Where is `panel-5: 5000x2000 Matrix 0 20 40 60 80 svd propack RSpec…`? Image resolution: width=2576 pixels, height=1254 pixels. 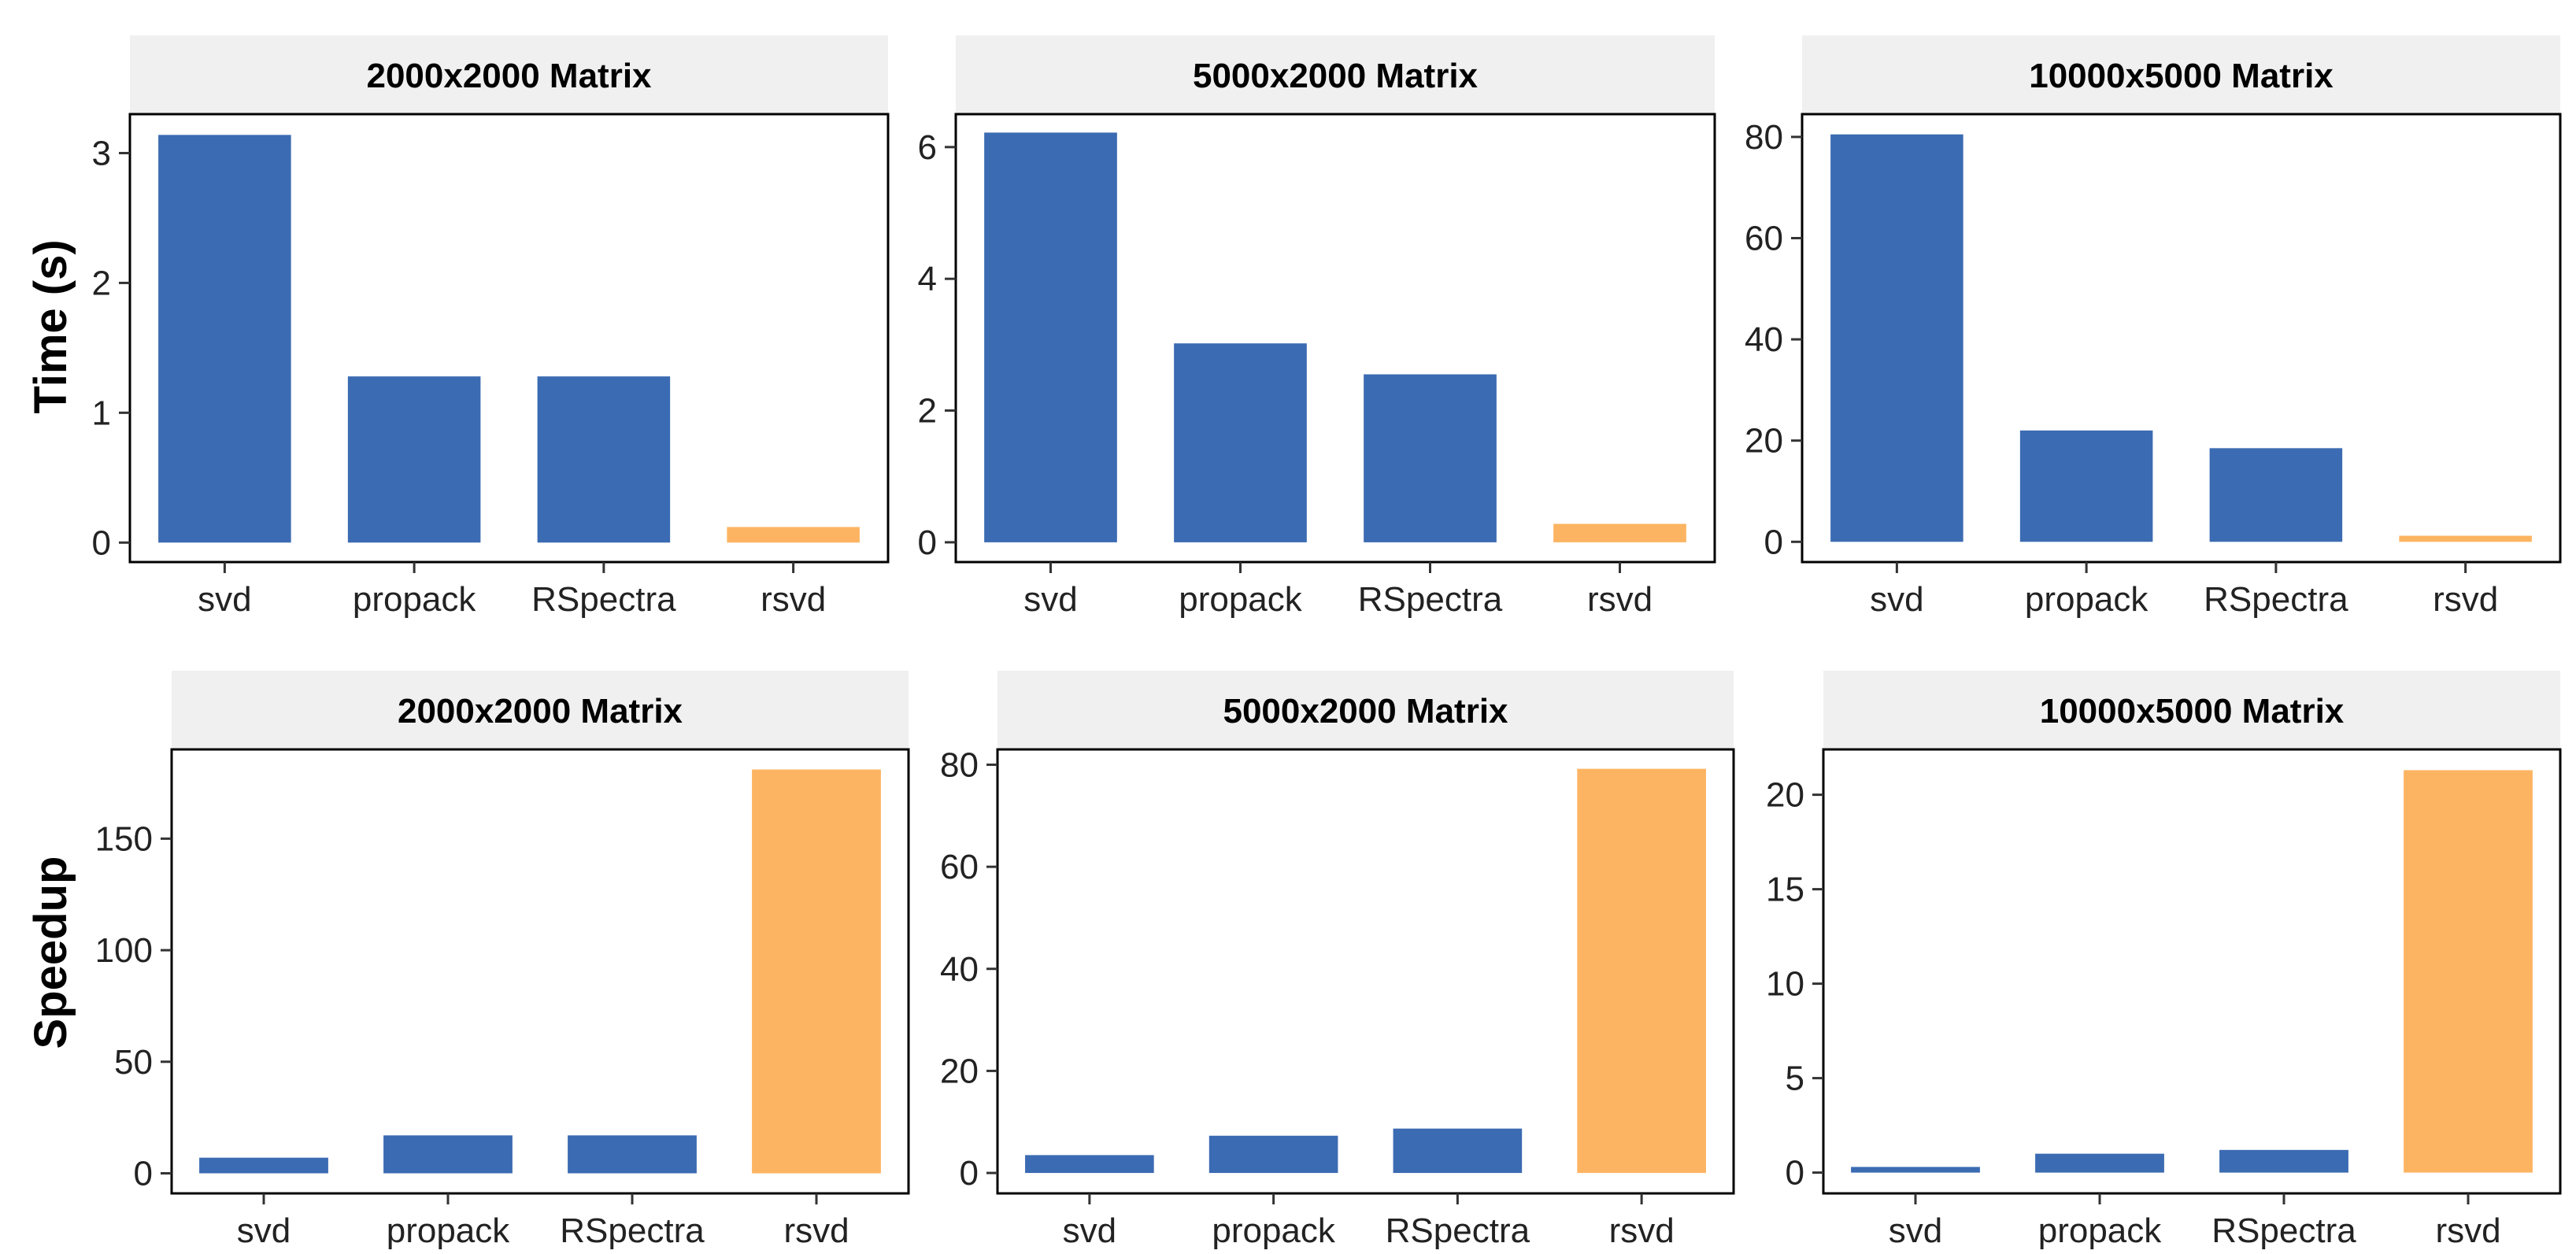
panel-5: 5000x2000 Matrix 0 20 40 60 80 svd propack RSpec… is located at coordinates (1337, 960).